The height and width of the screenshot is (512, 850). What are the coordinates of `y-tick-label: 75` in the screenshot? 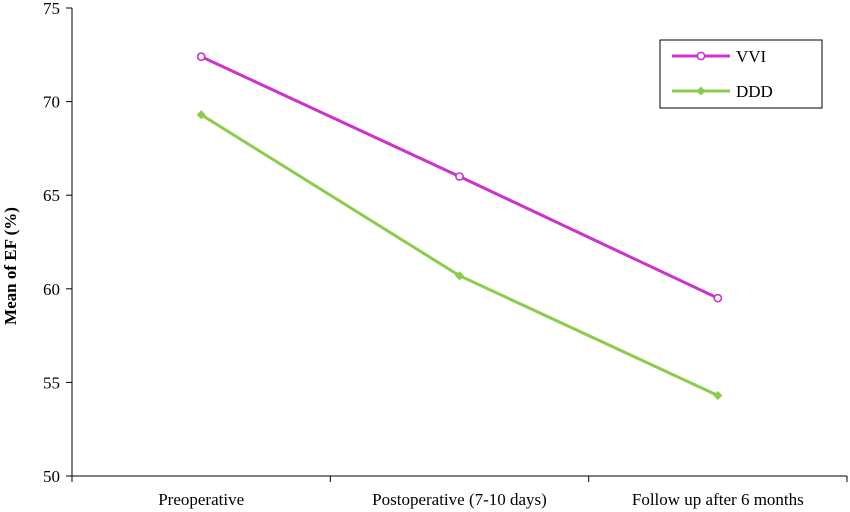 It's located at (51, 9).